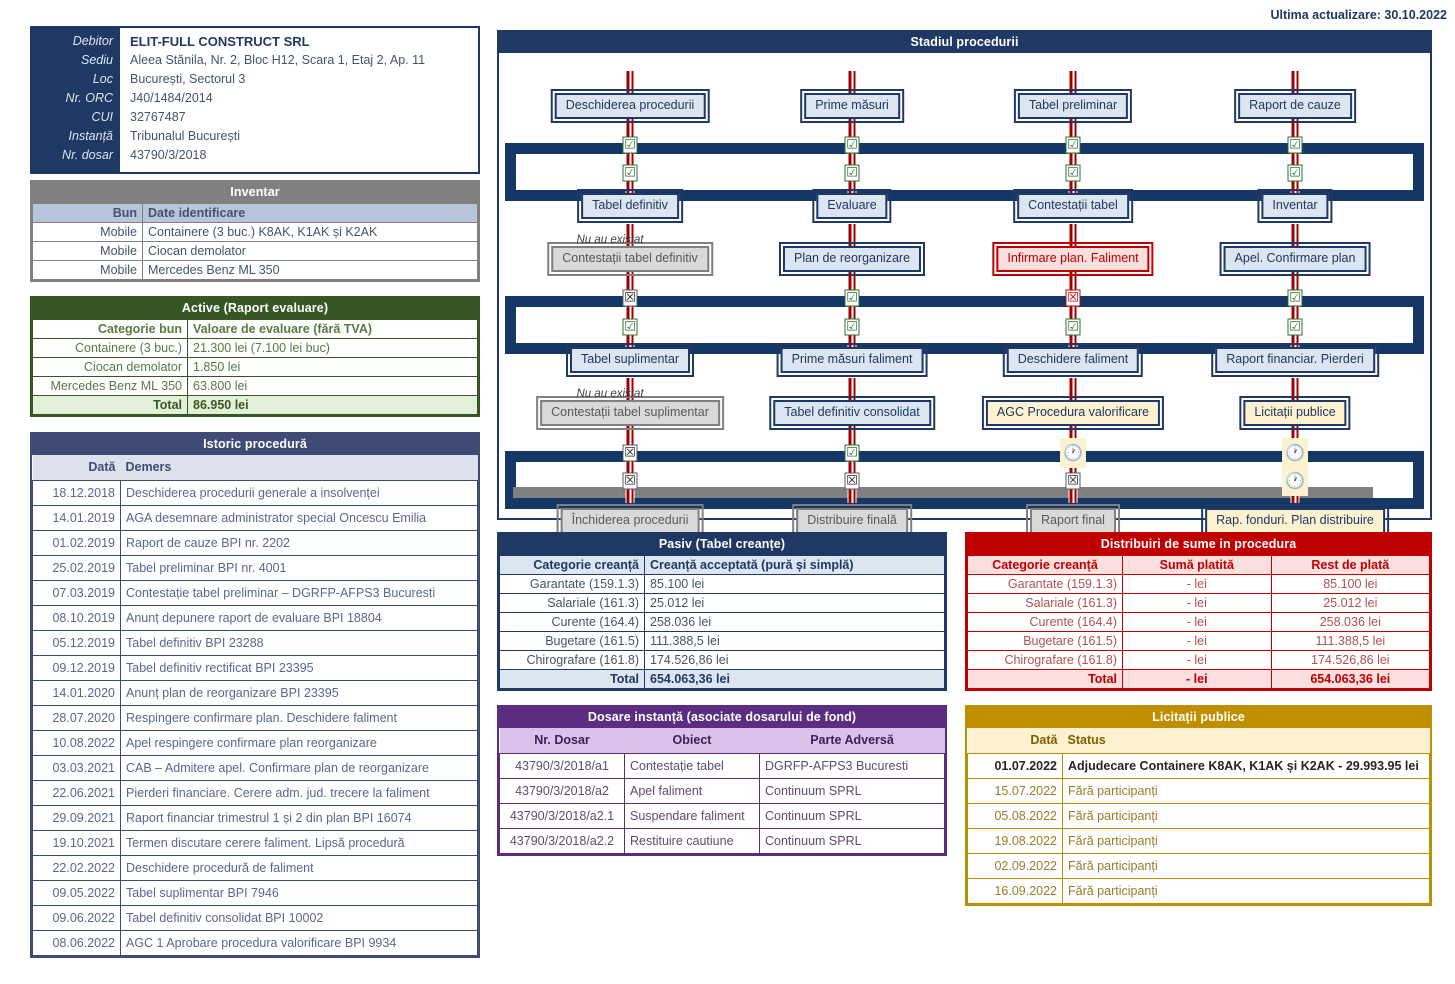 The height and width of the screenshot is (984, 1455). Describe the element at coordinates (1073, 106) in the screenshot. I see `flow-node: Tabel preliminar` at that location.